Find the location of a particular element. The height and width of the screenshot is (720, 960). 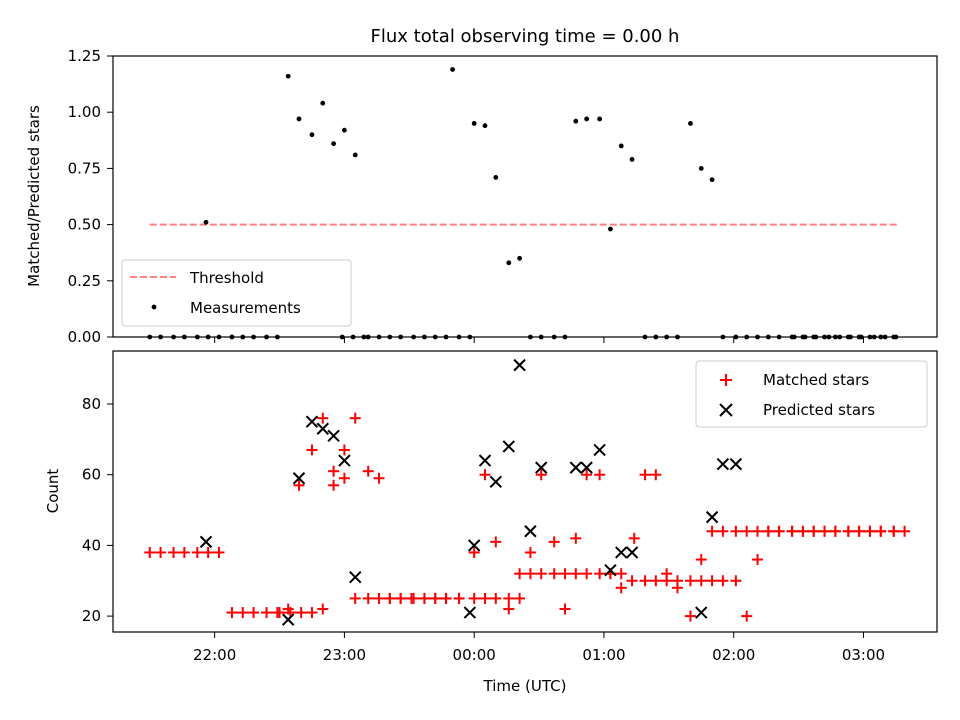

bottom-xlabel: Time (UTC) is located at coordinates (525, 686).